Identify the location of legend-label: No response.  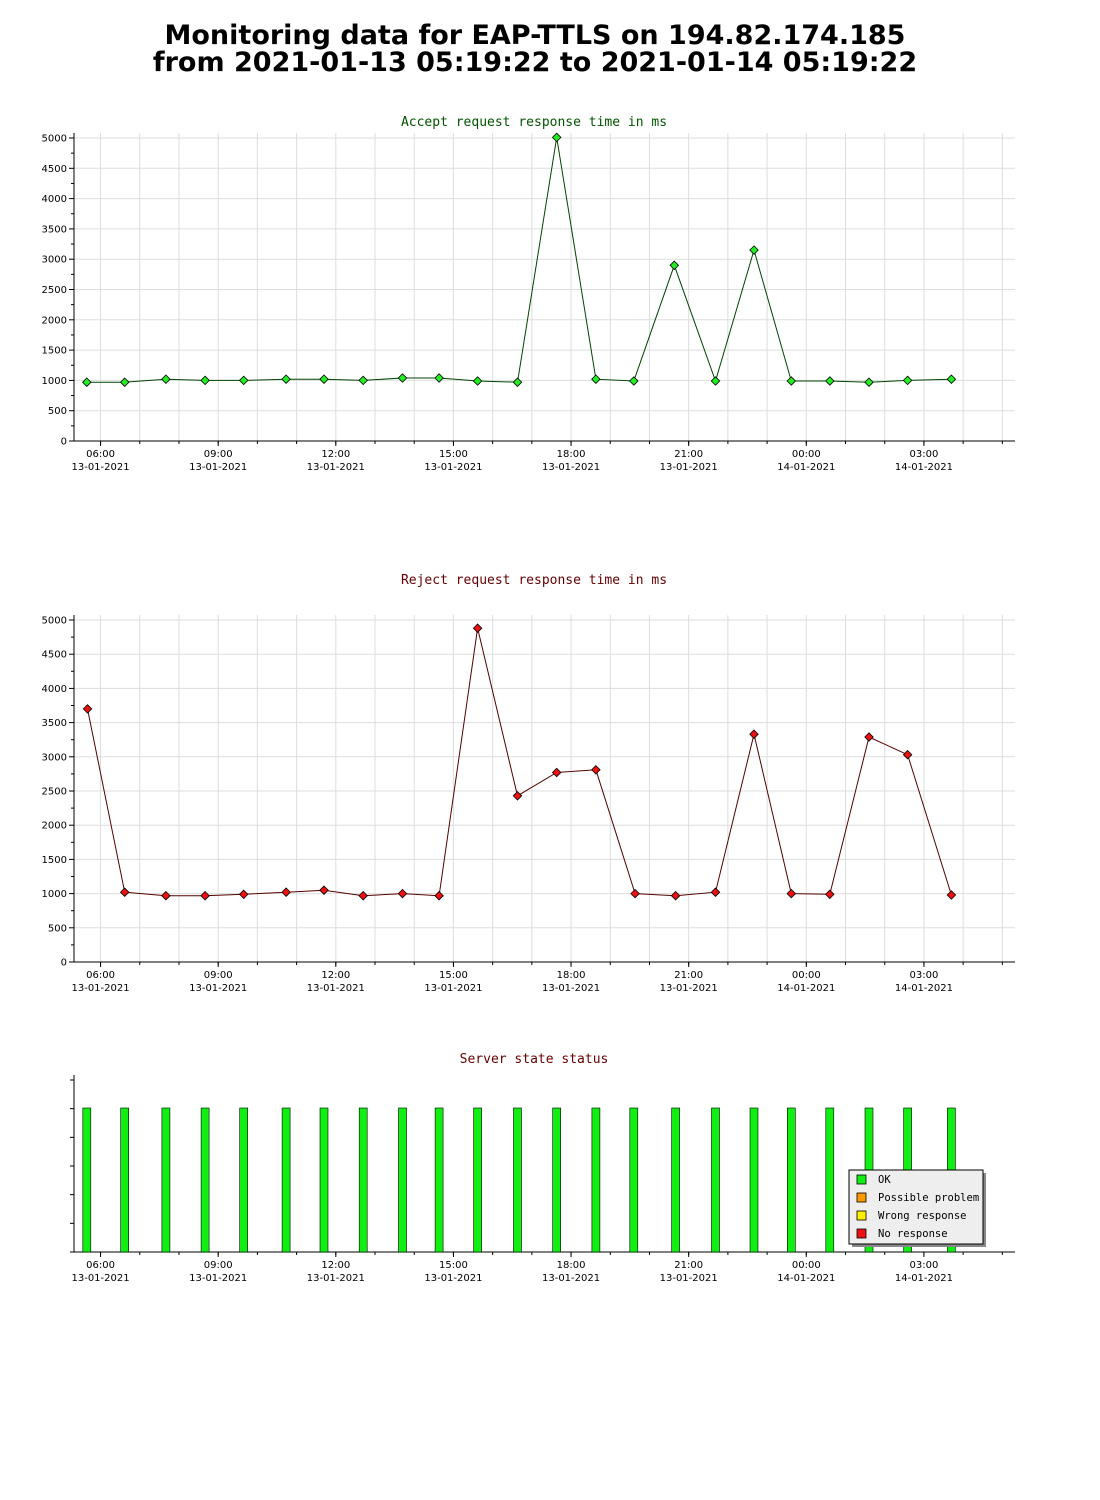
(913, 1234).